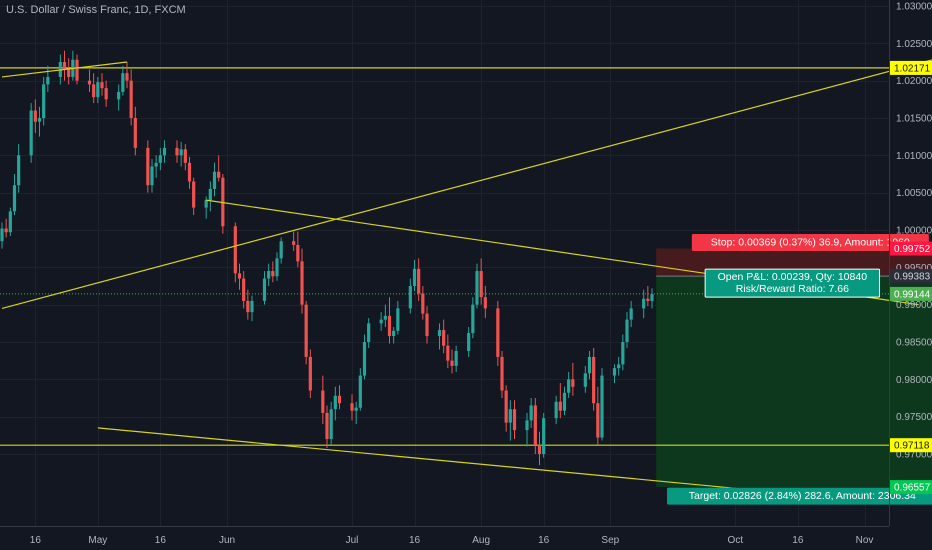 The height and width of the screenshot is (550, 932). I want to click on time-tick-label: Jun, so click(227, 540).